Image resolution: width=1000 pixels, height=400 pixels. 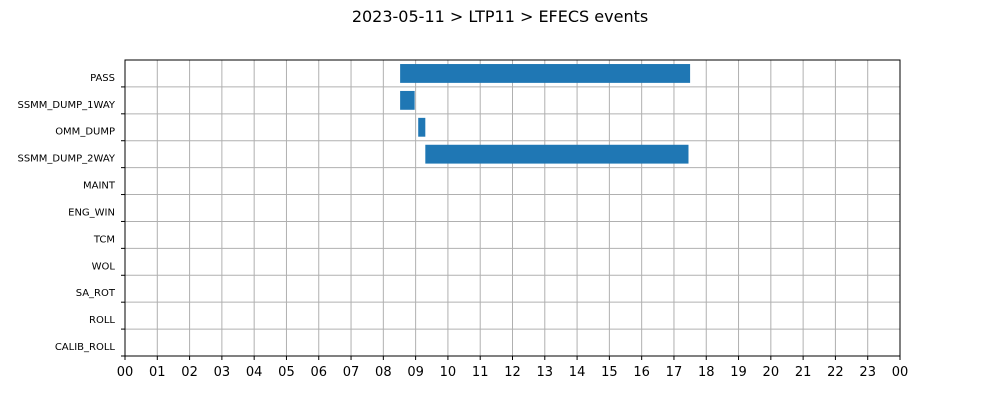 What do you see at coordinates (407, 100) in the screenshot?
I see `event-bar-ssmm-dump-1way` at bounding box center [407, 100].